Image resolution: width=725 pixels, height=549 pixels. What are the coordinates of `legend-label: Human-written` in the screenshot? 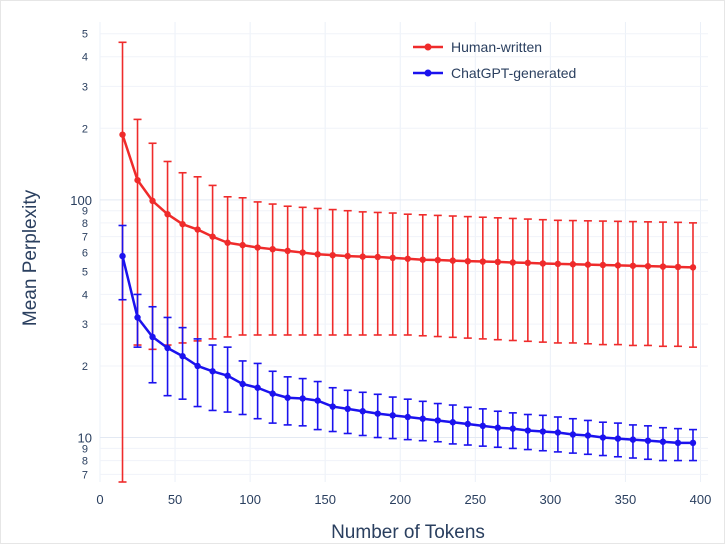 It's located at (496, 47).